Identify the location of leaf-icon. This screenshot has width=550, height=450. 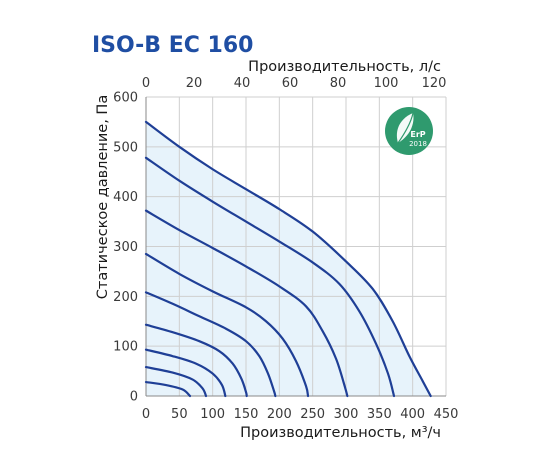
(405, 128).